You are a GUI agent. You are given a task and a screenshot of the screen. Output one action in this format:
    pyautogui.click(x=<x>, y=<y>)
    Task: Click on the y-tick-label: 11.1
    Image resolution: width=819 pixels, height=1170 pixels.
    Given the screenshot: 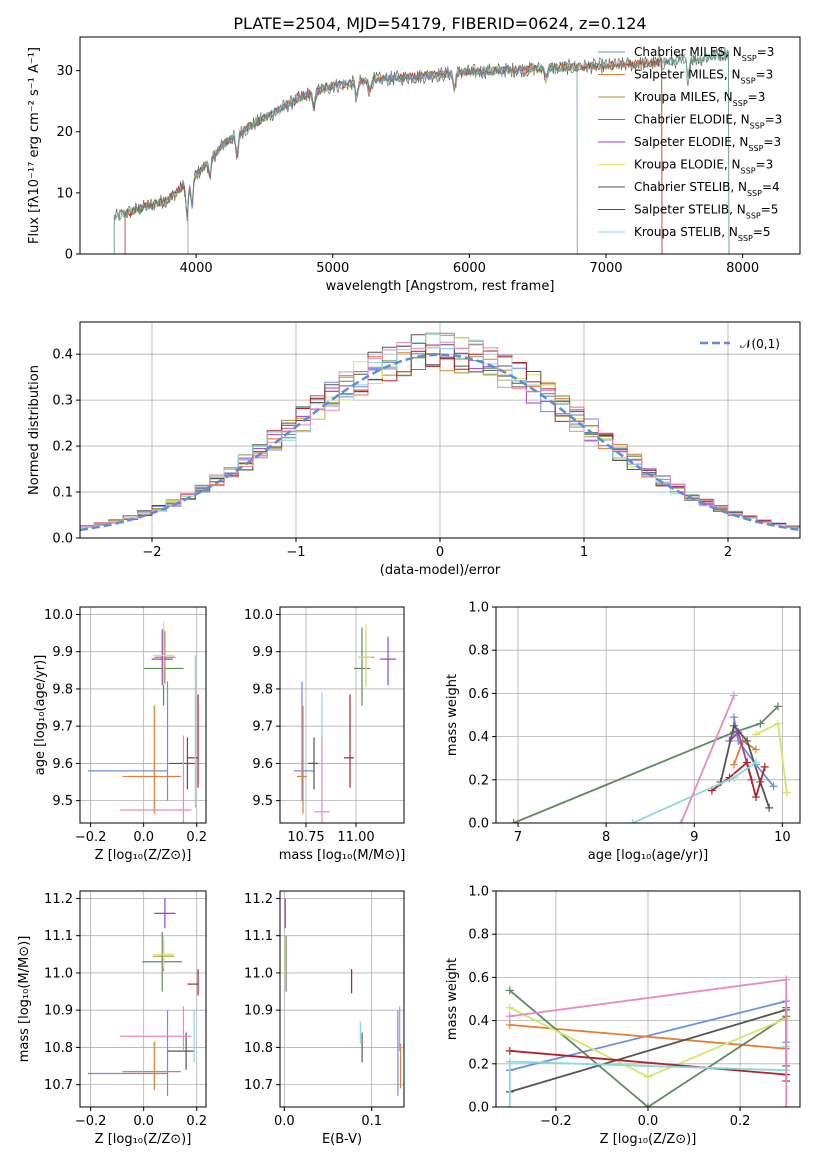 What is the action you would take?
    pyautogui.click(x=58, y=936)
    